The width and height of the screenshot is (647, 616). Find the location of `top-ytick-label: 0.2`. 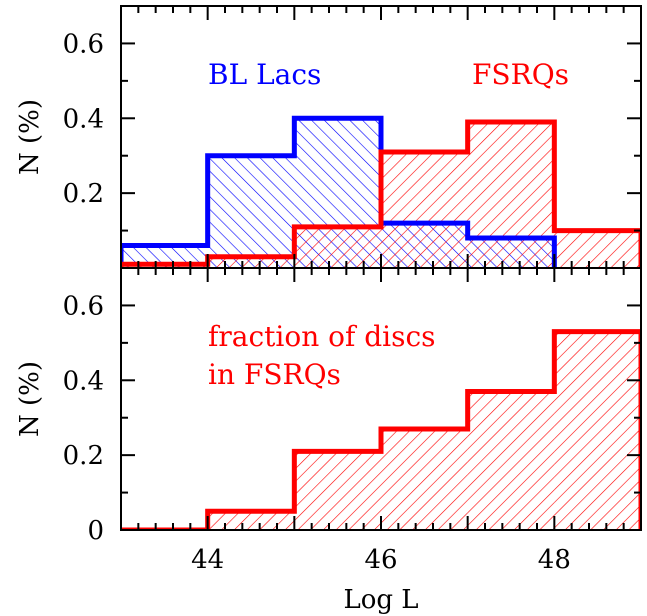

top-ytick-label: 0.2 is located at coordinates (83, 194).